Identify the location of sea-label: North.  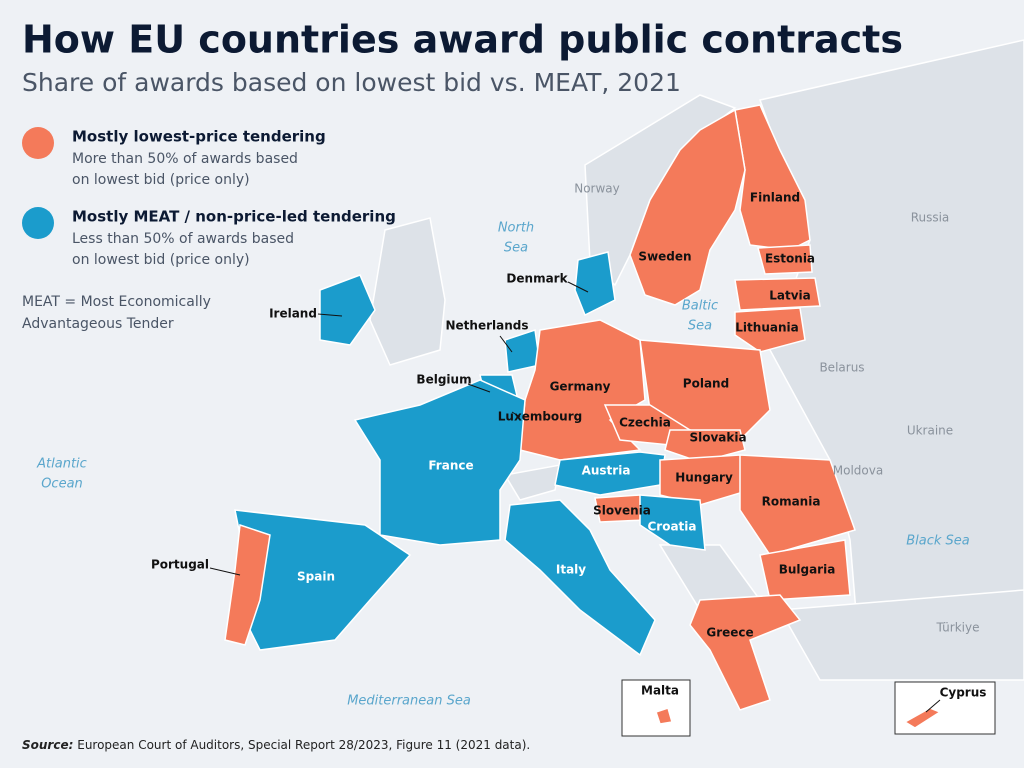
(516, 228).